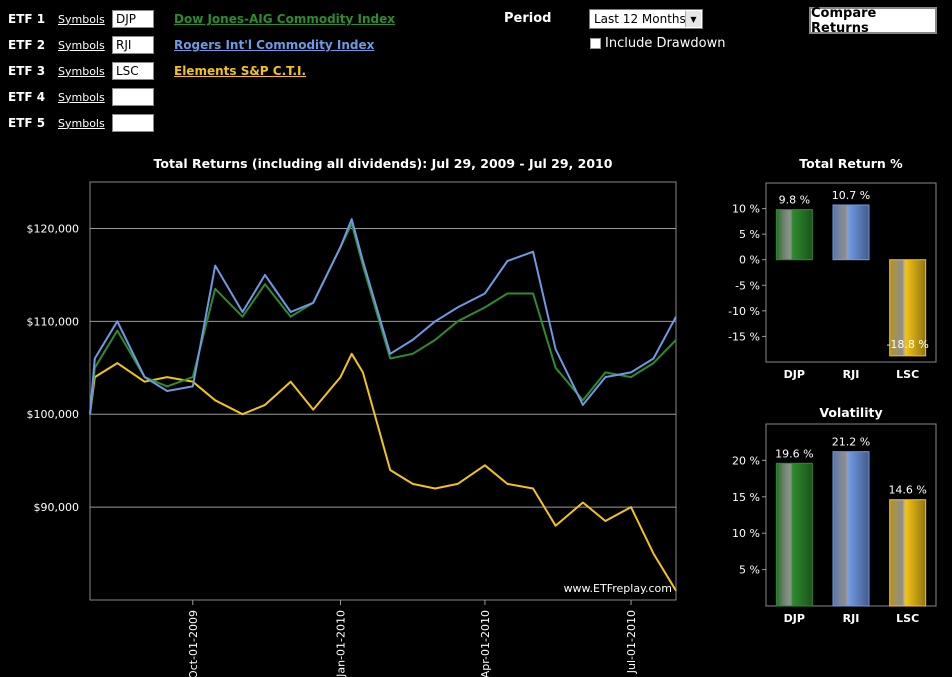 Image resolution: width=952 pixels, height=677 pixels. Describe the element at coordinates (631, 642) in the screenshot. I see `x-tick-label: Jul-01-2010` at that location.